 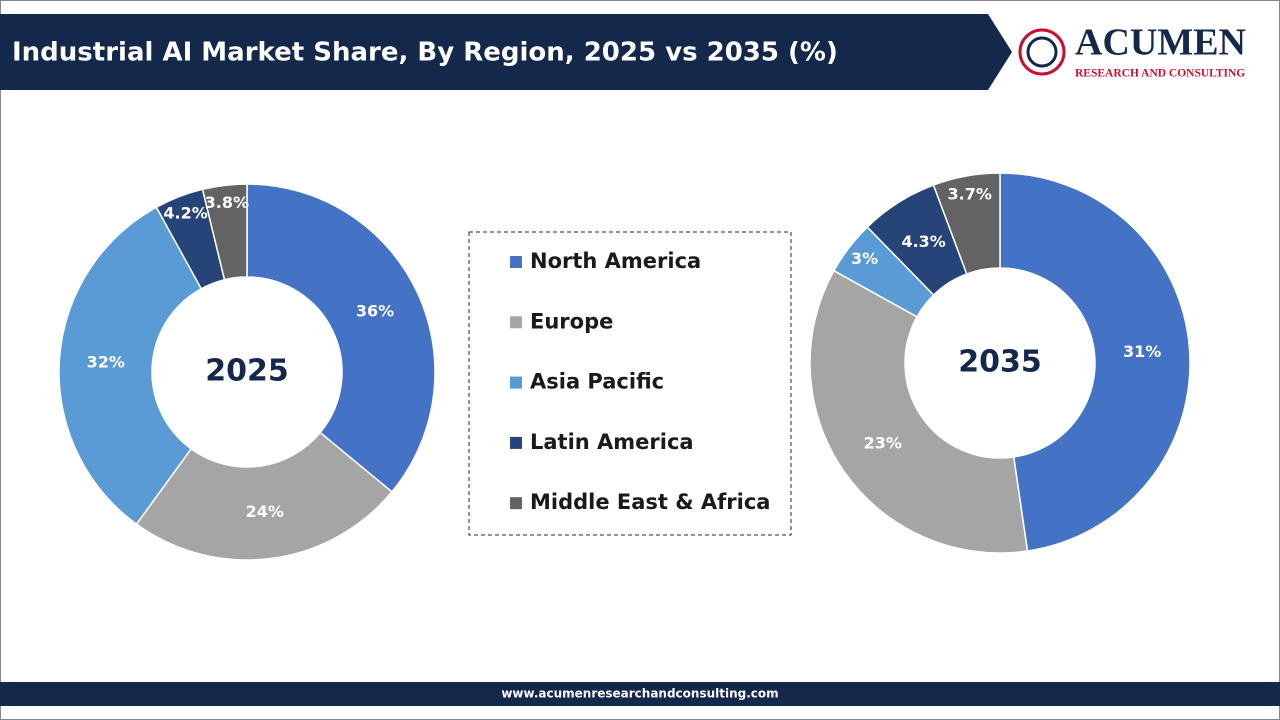 What do you see at coordinates (1142, 351) in the screenshot?
I see `data-label: 31%` at bounding box center [1142, 351].